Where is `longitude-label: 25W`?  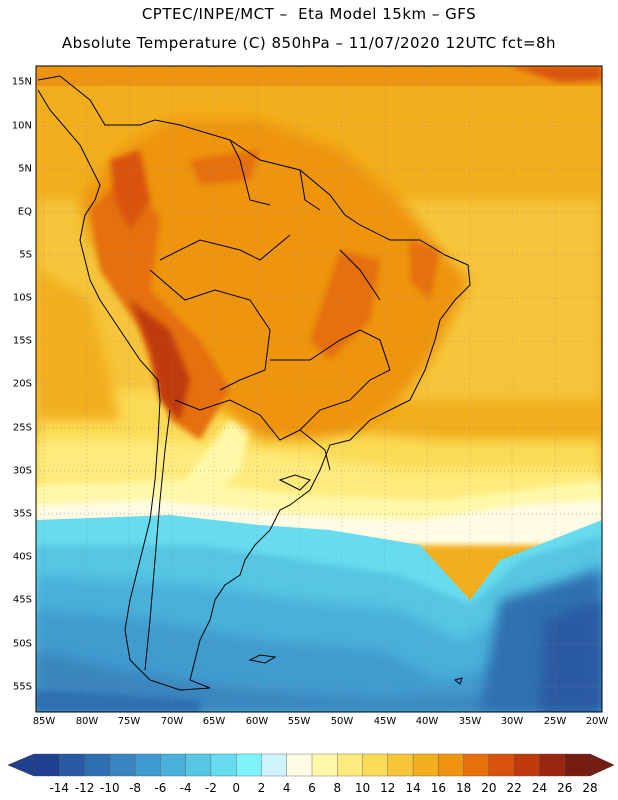
longitude-label: 25W is located at coordinates (555, 721).